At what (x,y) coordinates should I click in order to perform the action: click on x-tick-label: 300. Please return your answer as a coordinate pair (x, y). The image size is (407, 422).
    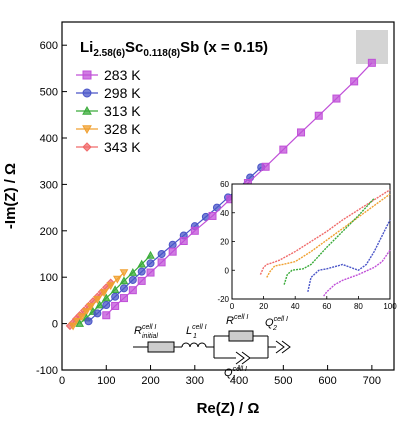
    Looking at the image, I should click on (195, 381).